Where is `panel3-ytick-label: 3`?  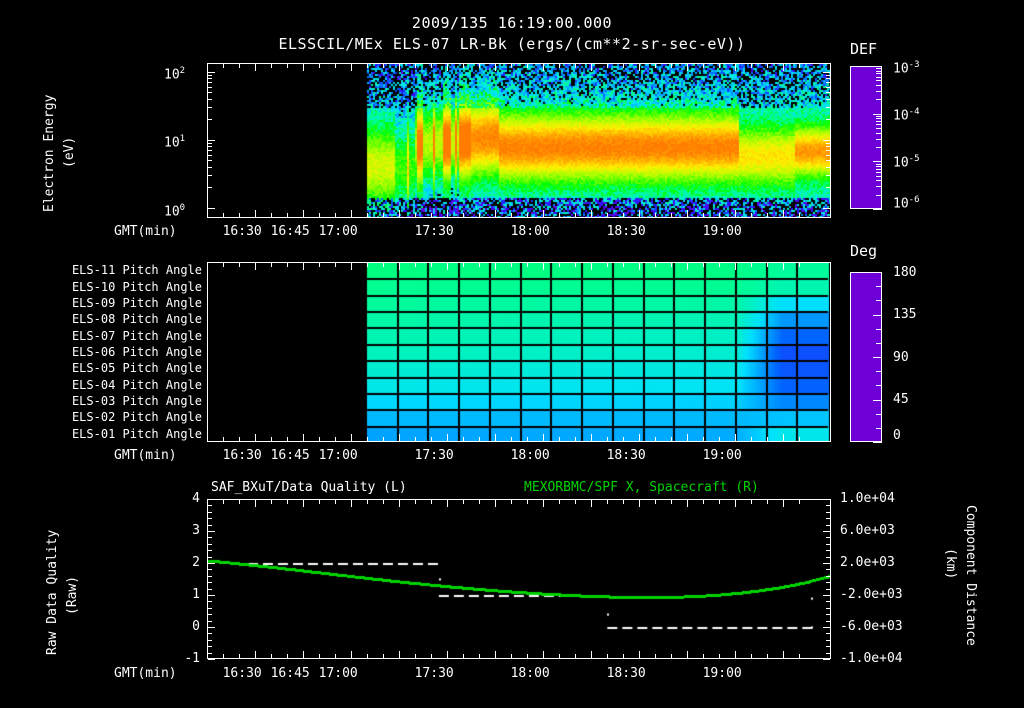 panel3-ytick-label: 3 is located at coordinates (196, 530).